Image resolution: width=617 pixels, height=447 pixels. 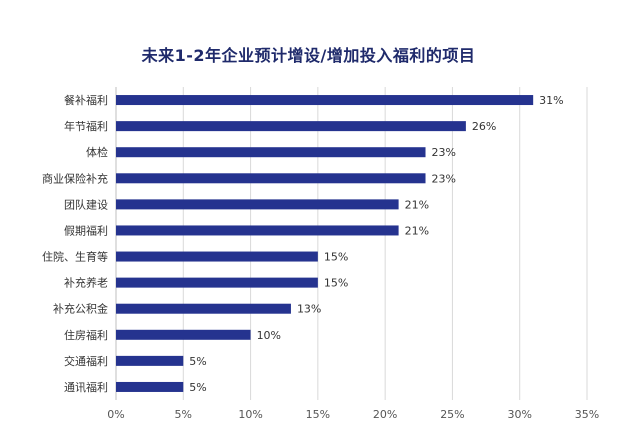 I want to click on category-label: 餐补福利, so click(x=86, y=100).